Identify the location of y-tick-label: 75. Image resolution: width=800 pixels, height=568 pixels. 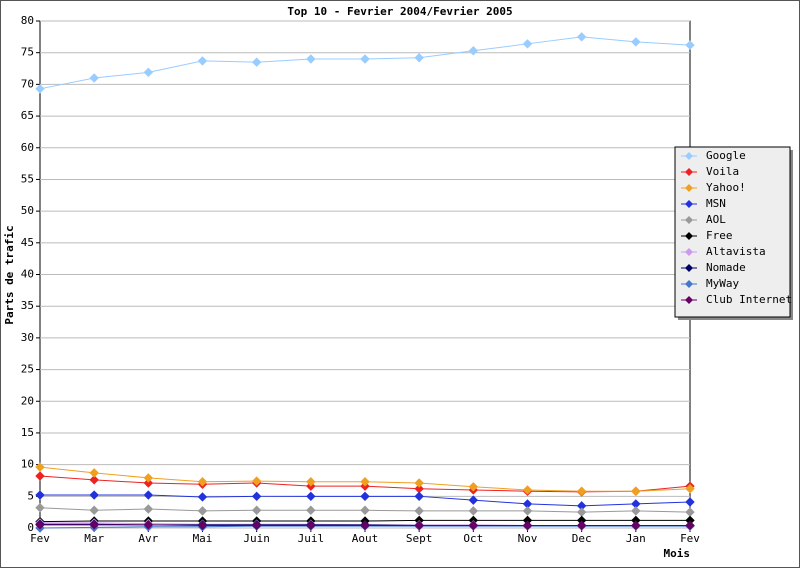
(27, 52).